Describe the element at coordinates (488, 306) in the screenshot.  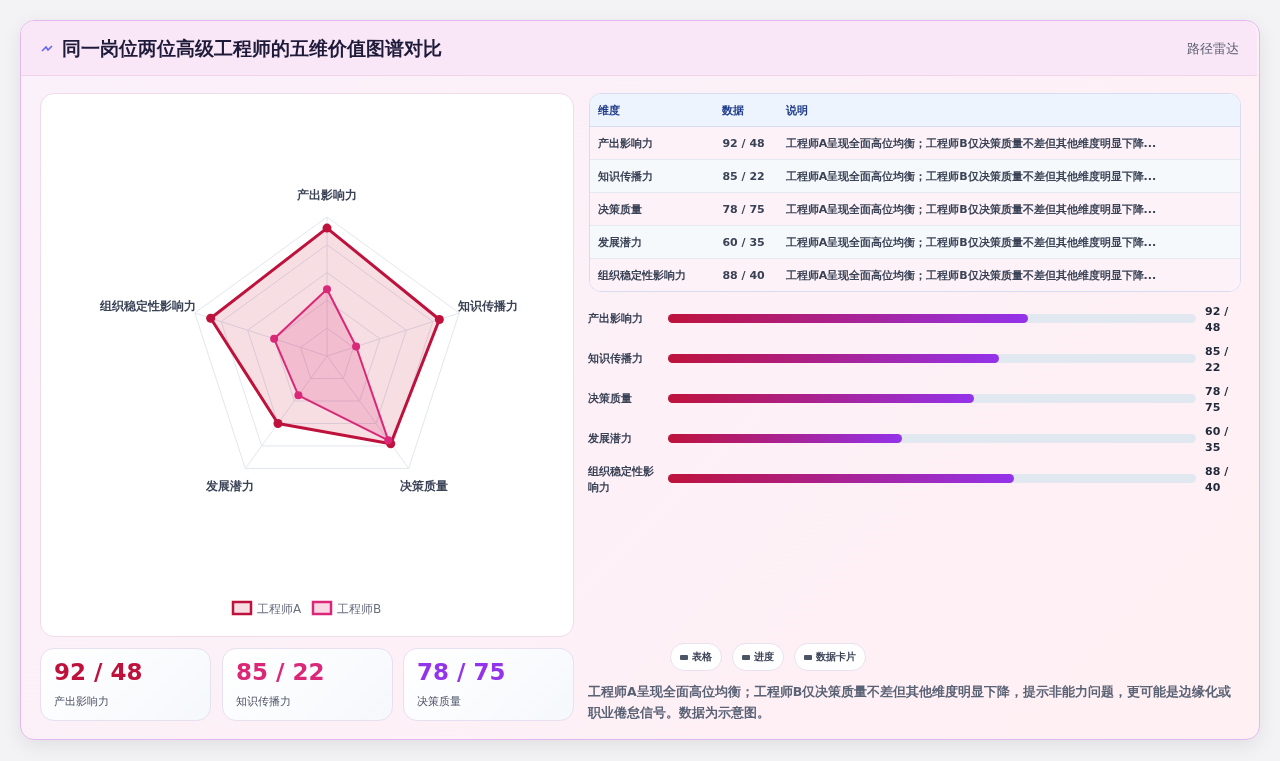
I see `spoke-label: 知识传播力` at that location.